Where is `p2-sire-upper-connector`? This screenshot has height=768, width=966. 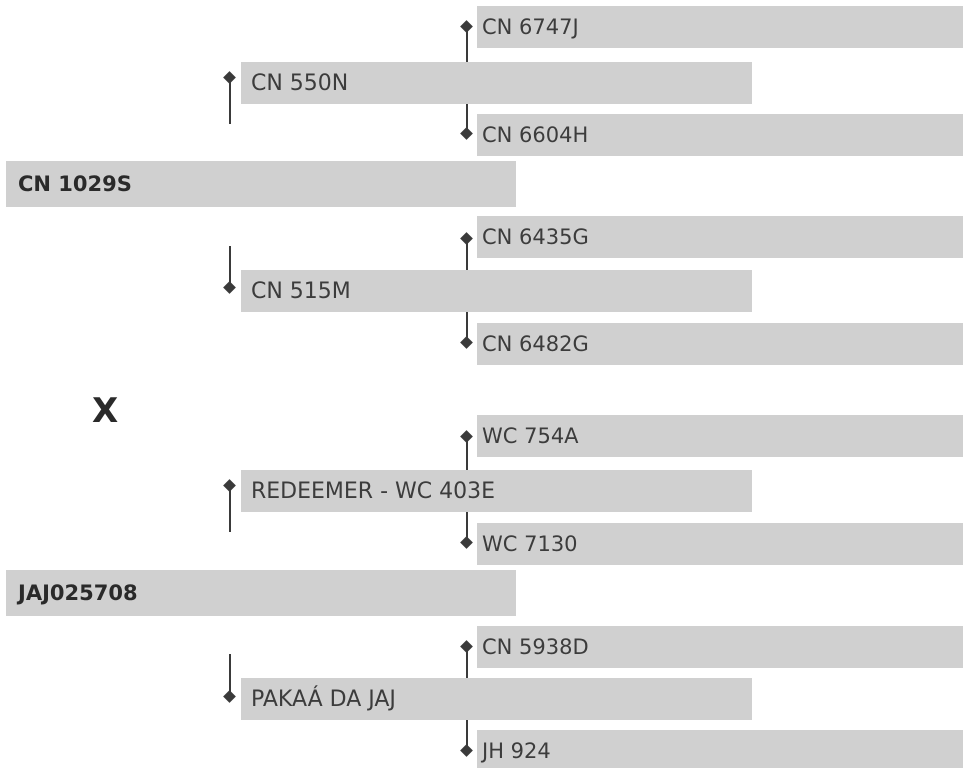
p2-sire-upper-connector is located at coordinates (467, 453).